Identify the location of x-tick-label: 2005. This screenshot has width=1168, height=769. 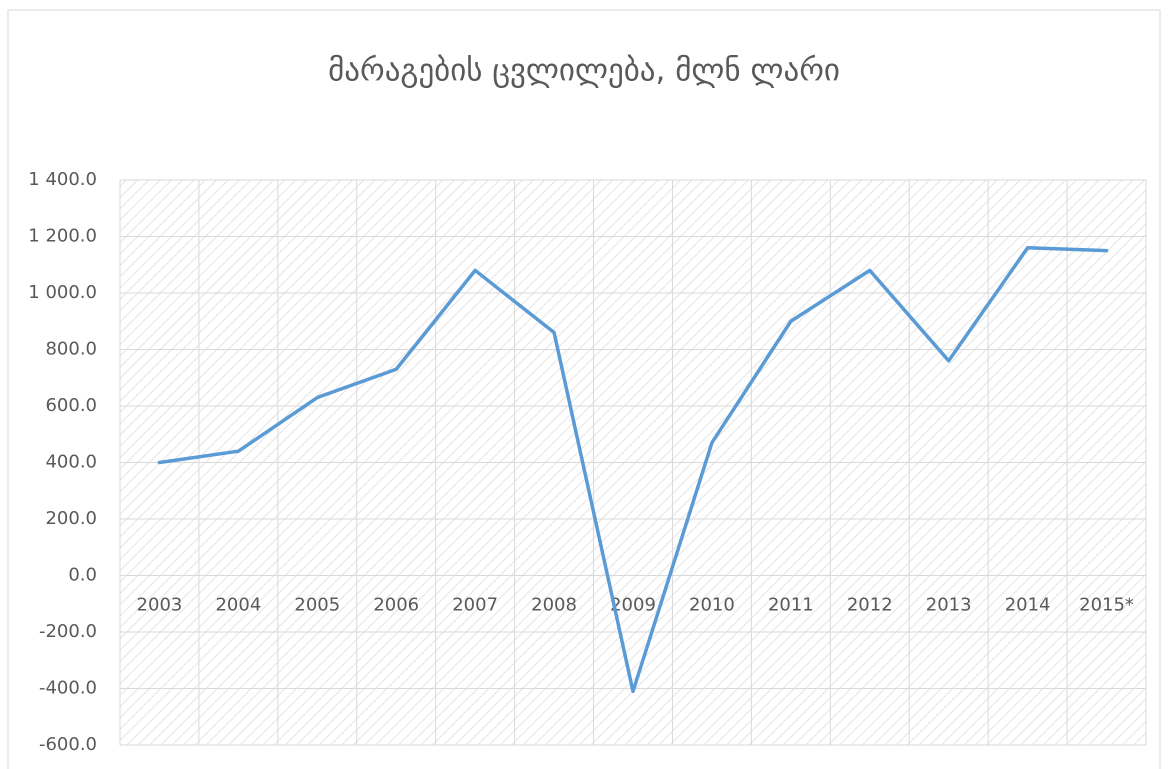
(317, 605).